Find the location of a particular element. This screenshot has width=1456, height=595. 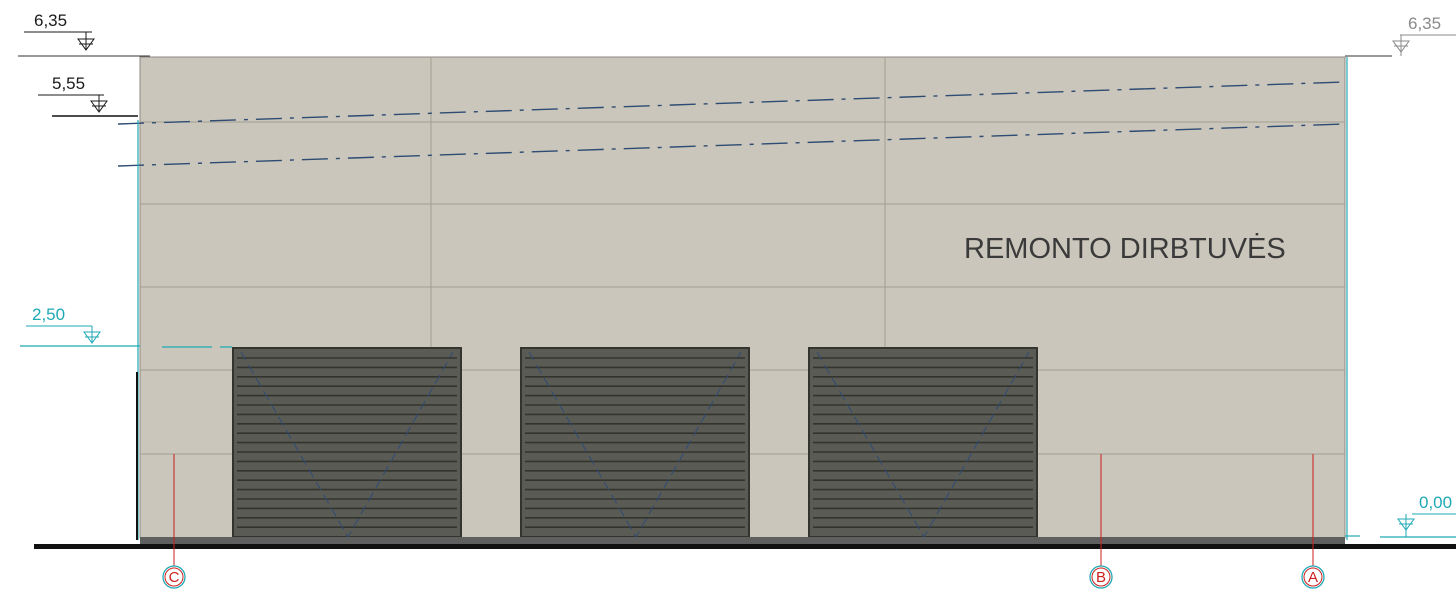

axis-label-a: A is located at coordinates (1313, 577).